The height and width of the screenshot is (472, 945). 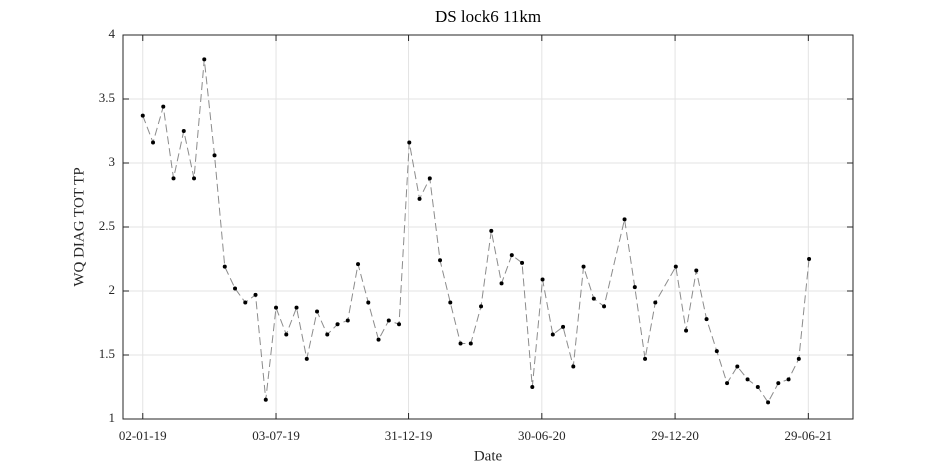 What do you see at coordinates (276, 435) in the screenshot?
I see `x-tick-label: 03-07-19` at bounding box center [276, 435].